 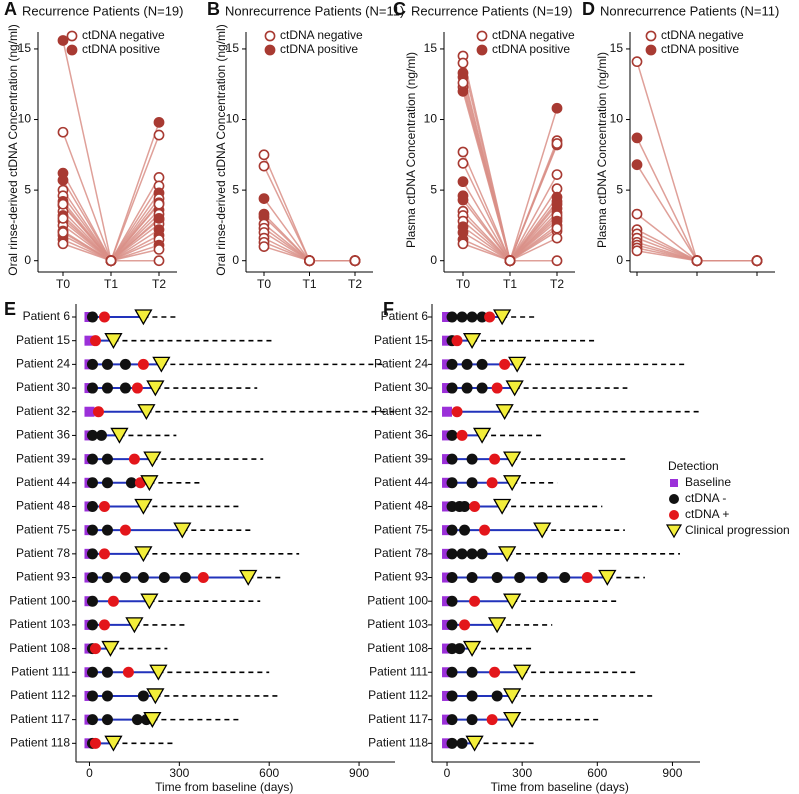 I want to click on patient-label: Patient 93, so click(x=401, y=577).